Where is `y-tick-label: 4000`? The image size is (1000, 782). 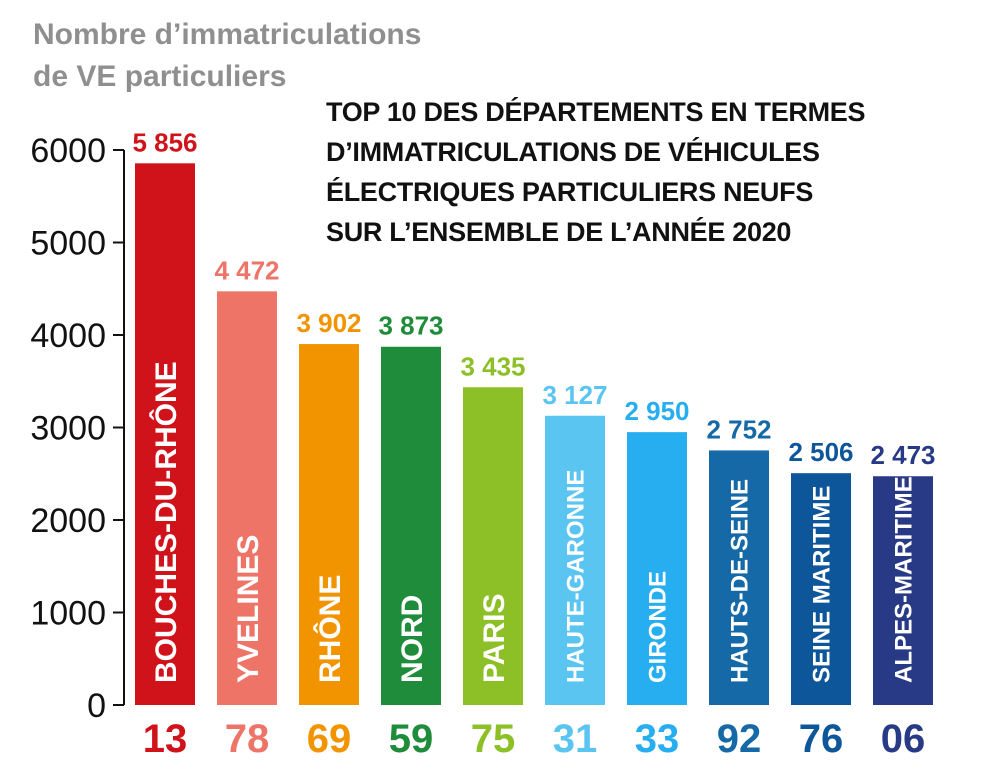
y-tick-label: 4000 is located at coordinates (68, 336).